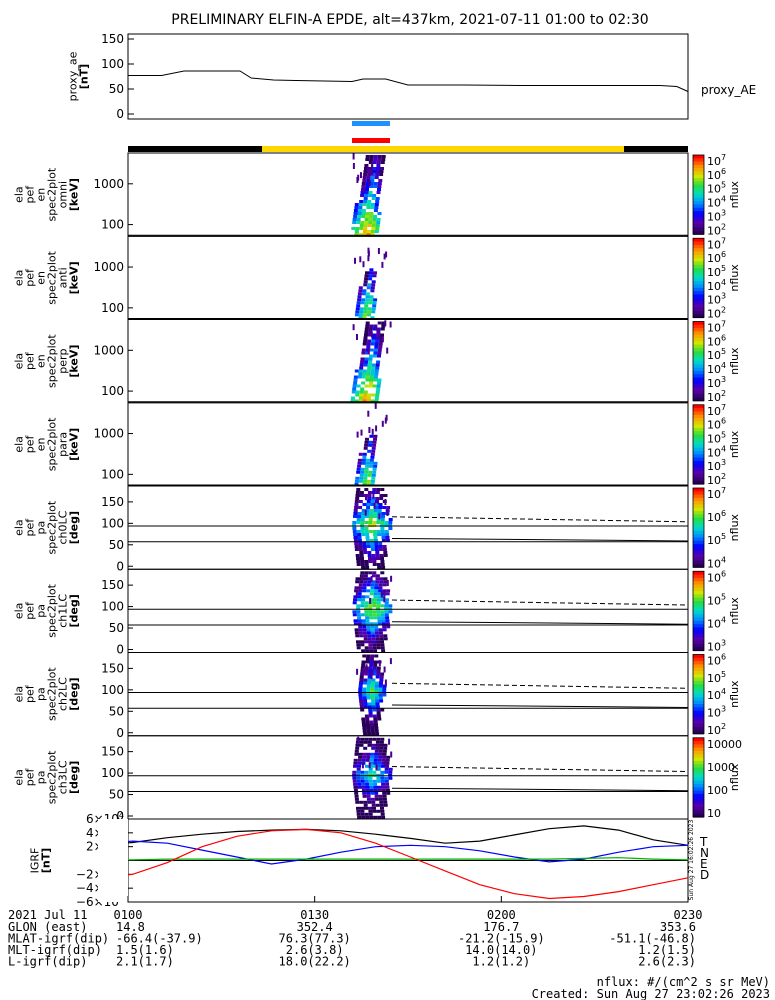 Image resolution: width=775 pixels, height=1000 pixels. Describe the element at coordinates (30, 443) in the screenshot. I see `spec-para-ylabel-line: pef` at that location.